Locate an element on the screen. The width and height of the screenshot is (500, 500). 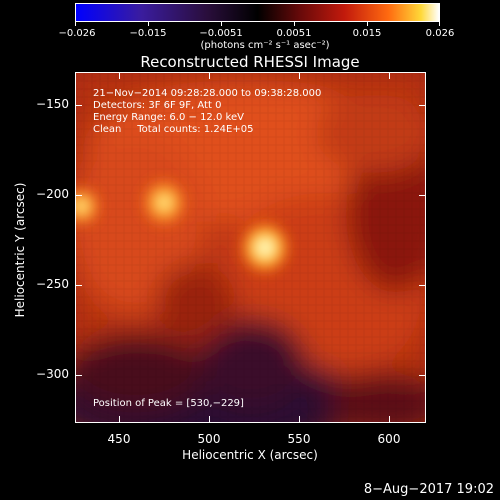
timestamp: 8−Aug−2017 19:02 is located at coordinates (428, 489).